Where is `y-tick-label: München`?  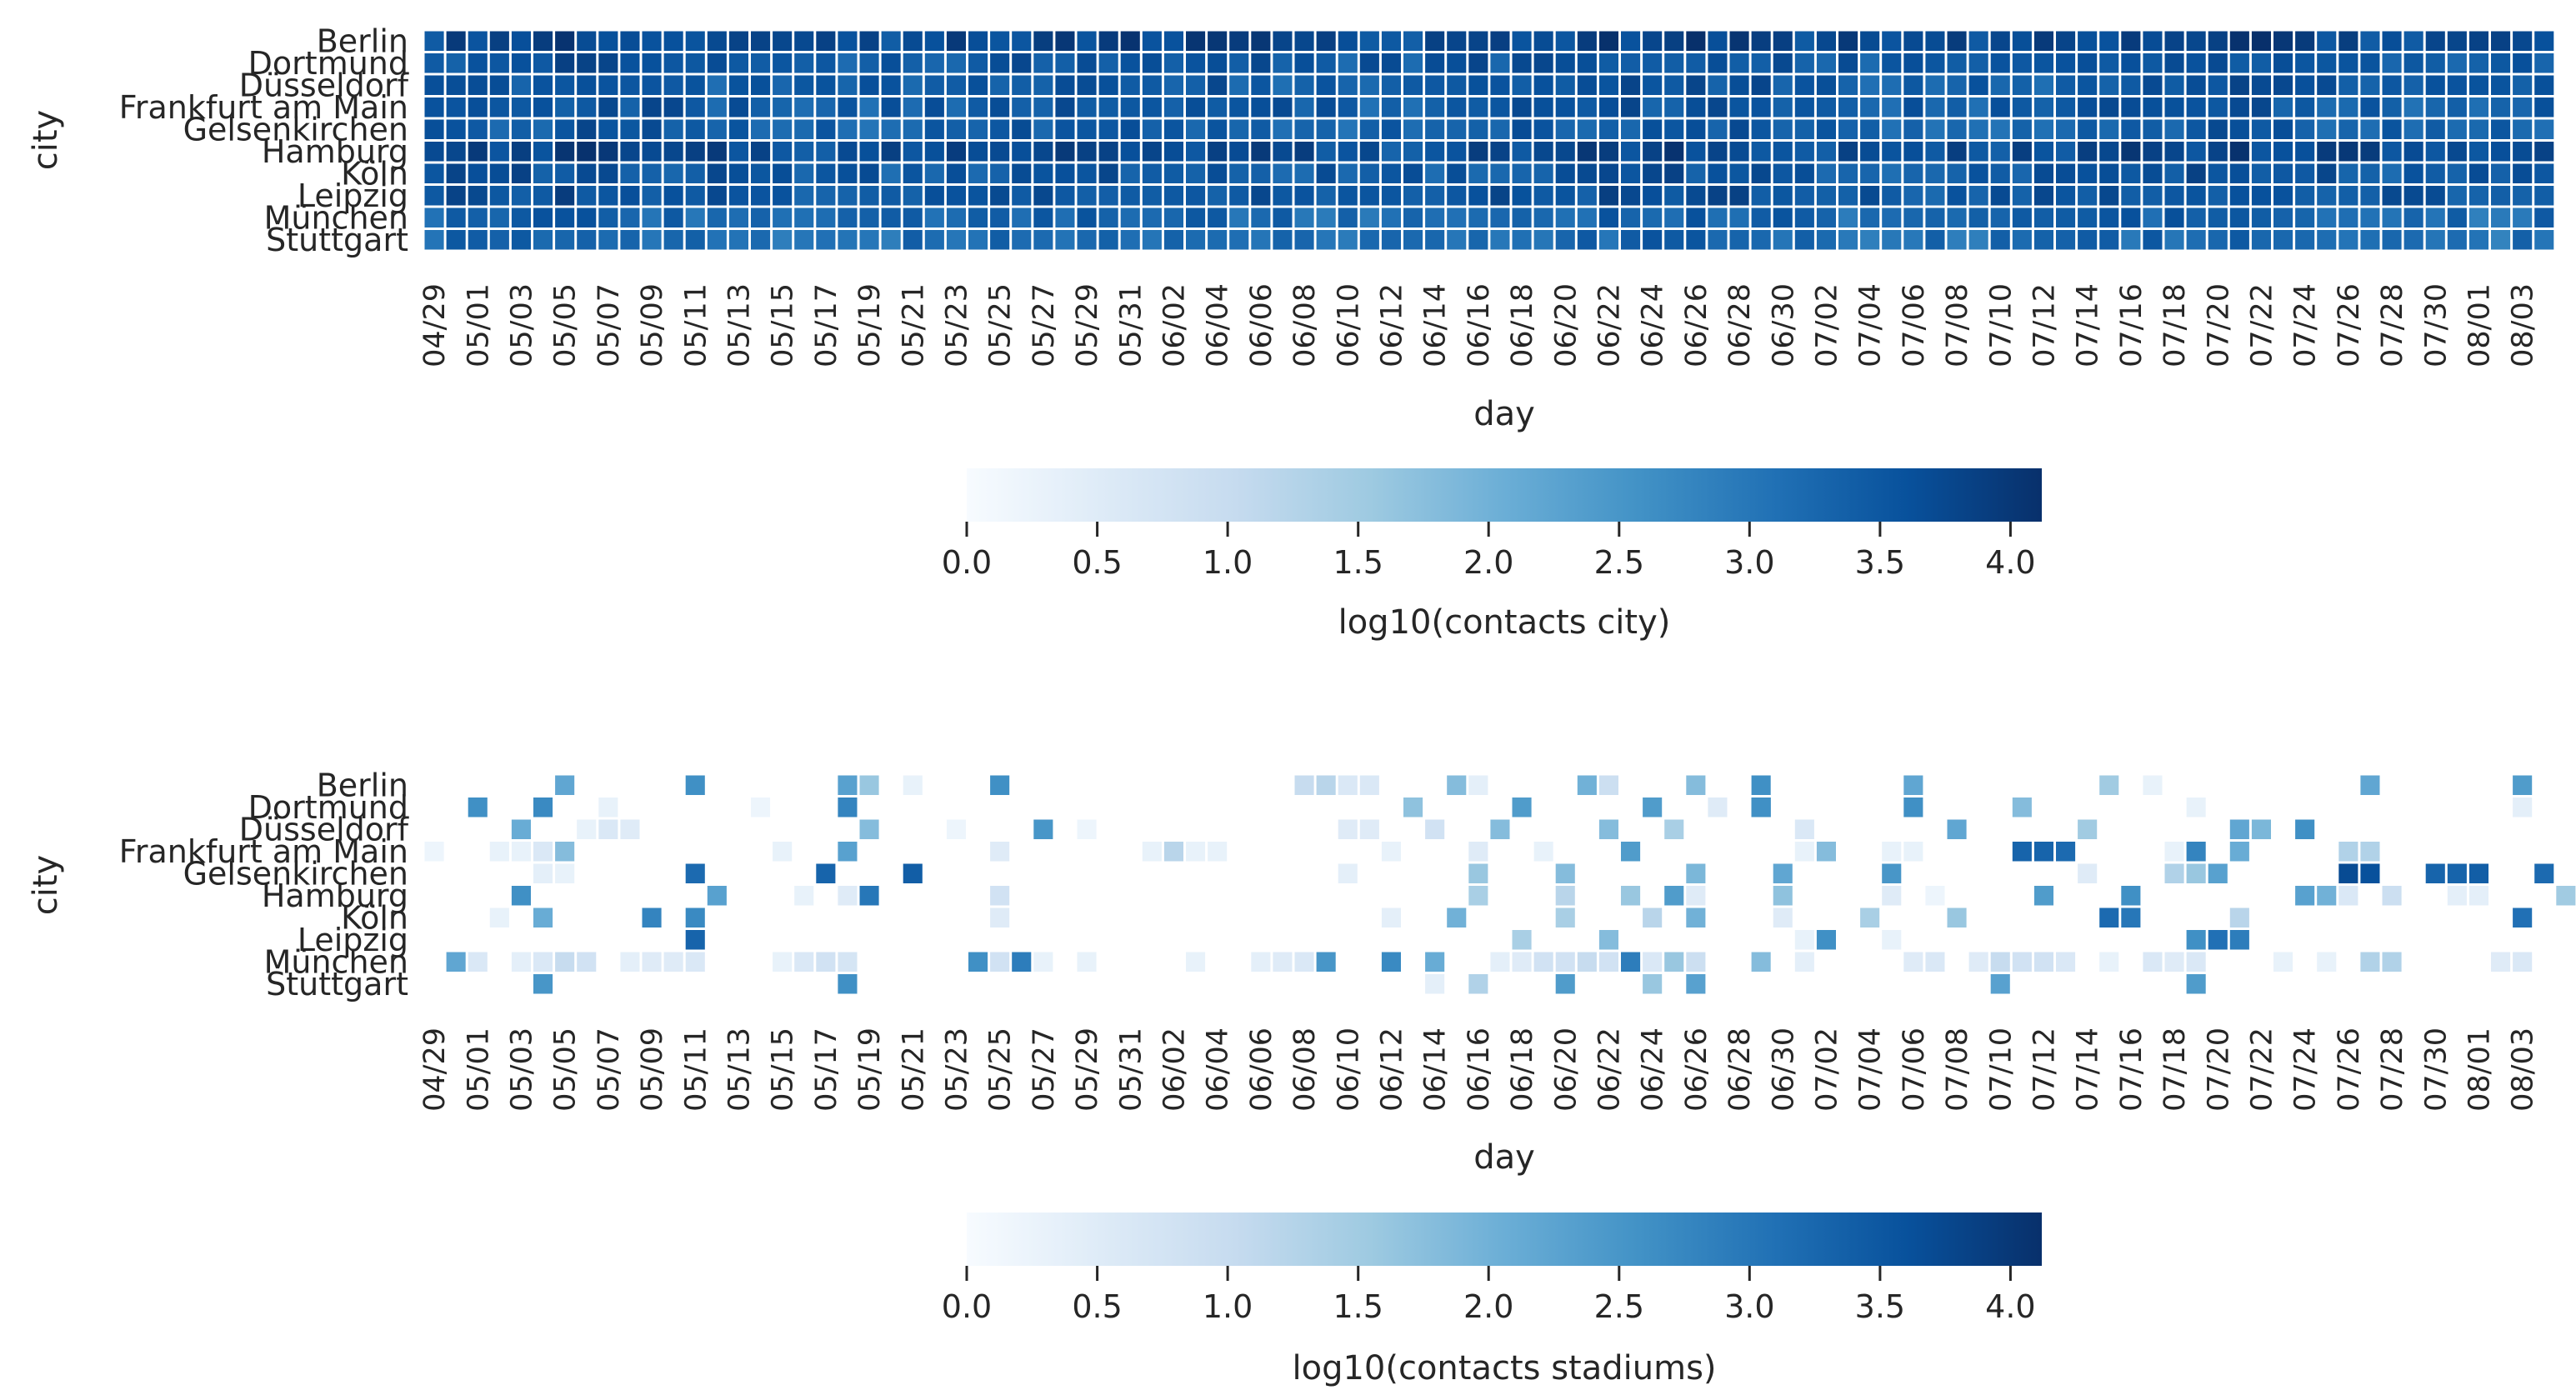
y-tick-label: München is located at coordinates (336, 217).